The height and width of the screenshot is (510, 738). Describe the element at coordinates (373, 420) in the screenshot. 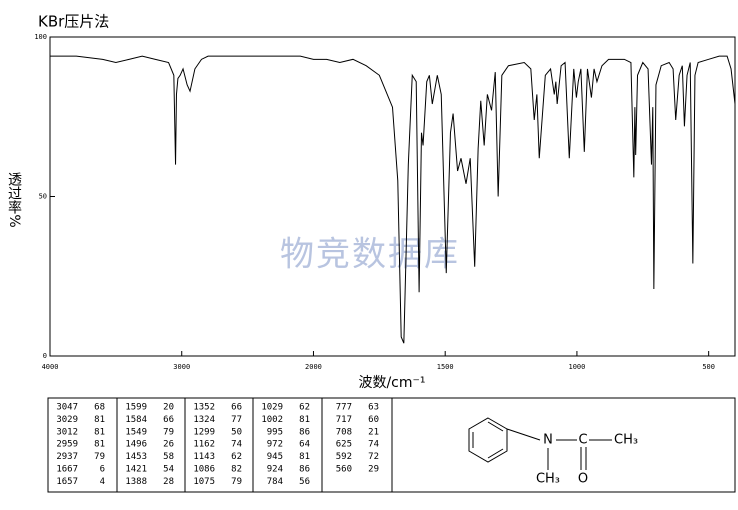

I see `peak-transmittance: 60` at that location.